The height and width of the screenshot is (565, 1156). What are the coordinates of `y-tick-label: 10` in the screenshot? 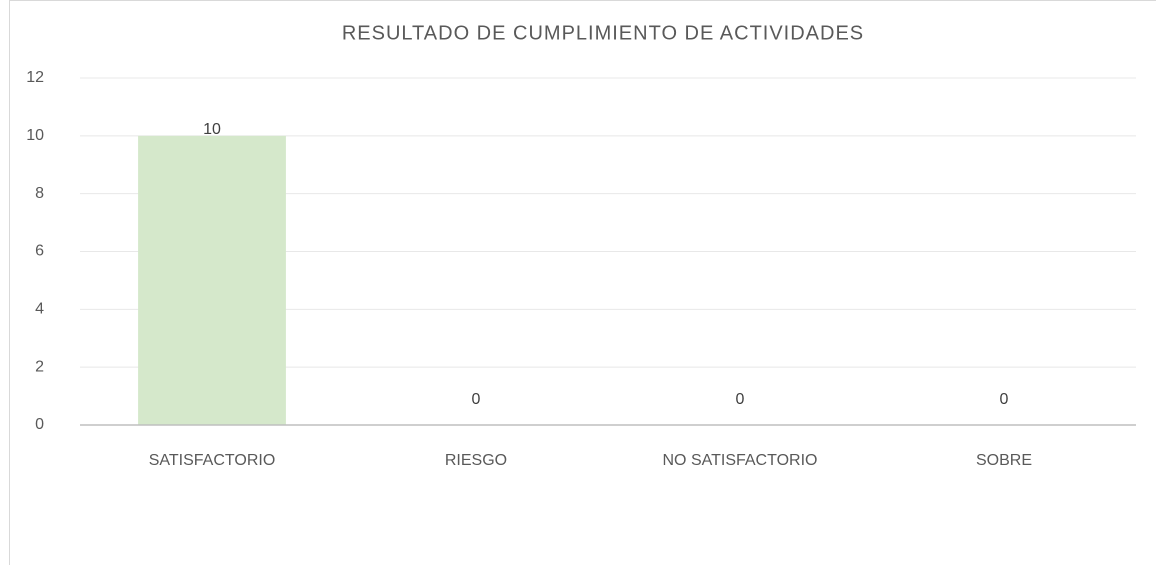 It's located at (35, 135).